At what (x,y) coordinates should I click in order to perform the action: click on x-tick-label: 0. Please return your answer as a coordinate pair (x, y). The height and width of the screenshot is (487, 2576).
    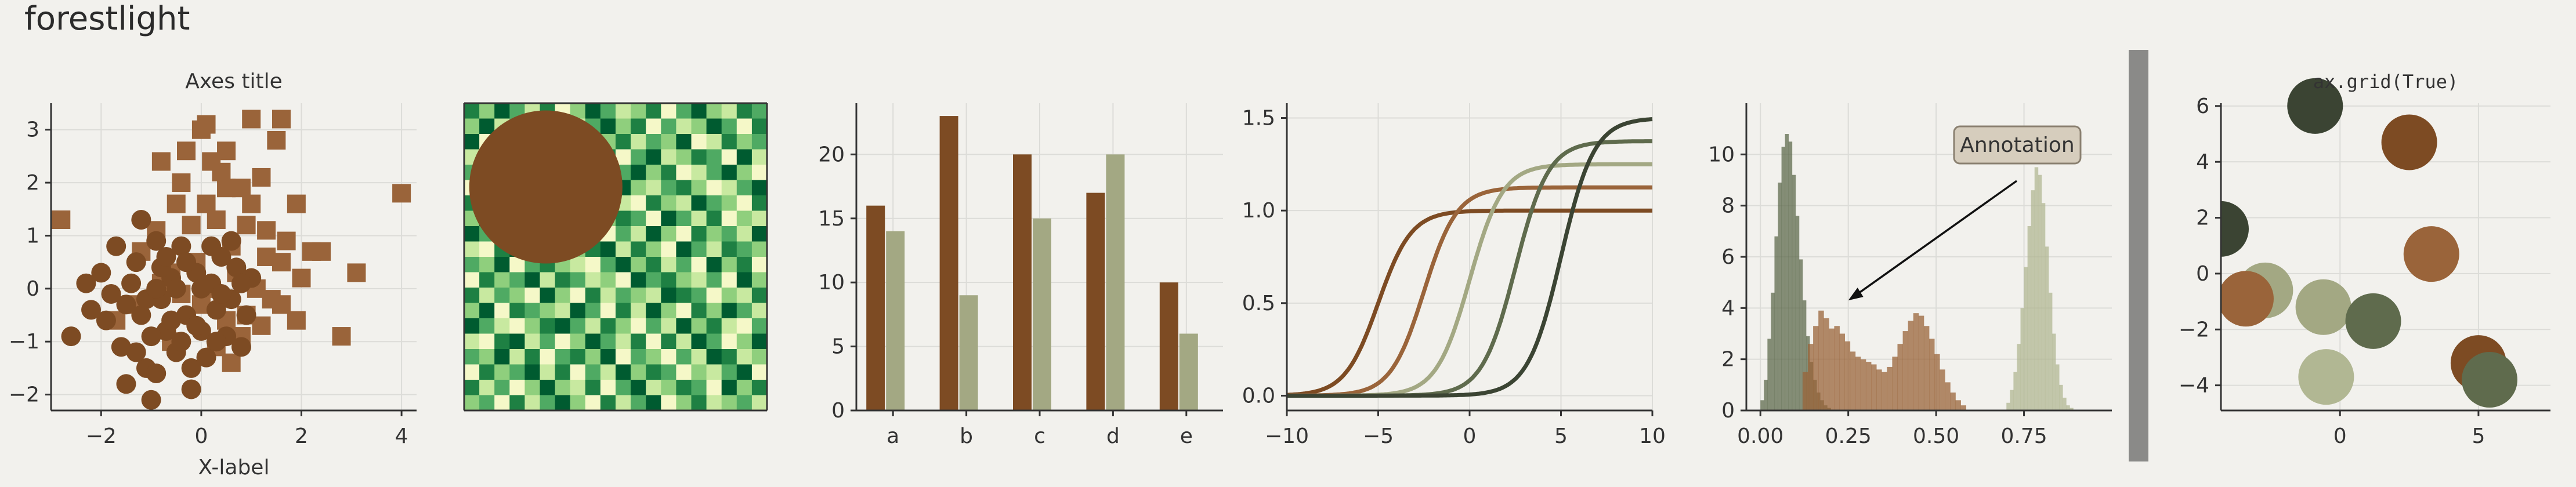
    Looking at the image, I should click on (201, 436).